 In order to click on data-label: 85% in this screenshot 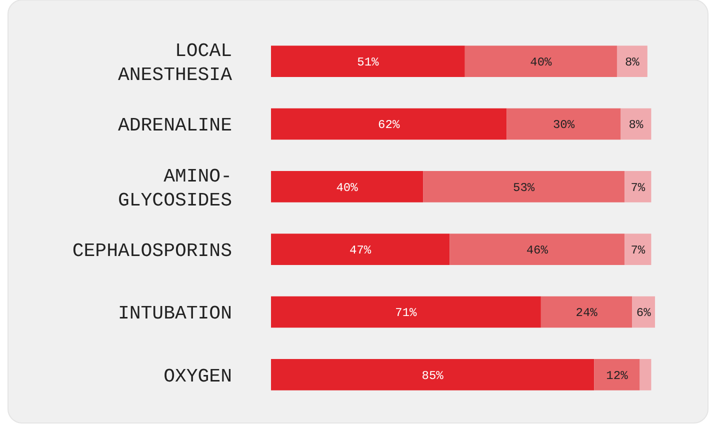, I will do `click(433, 375)`.